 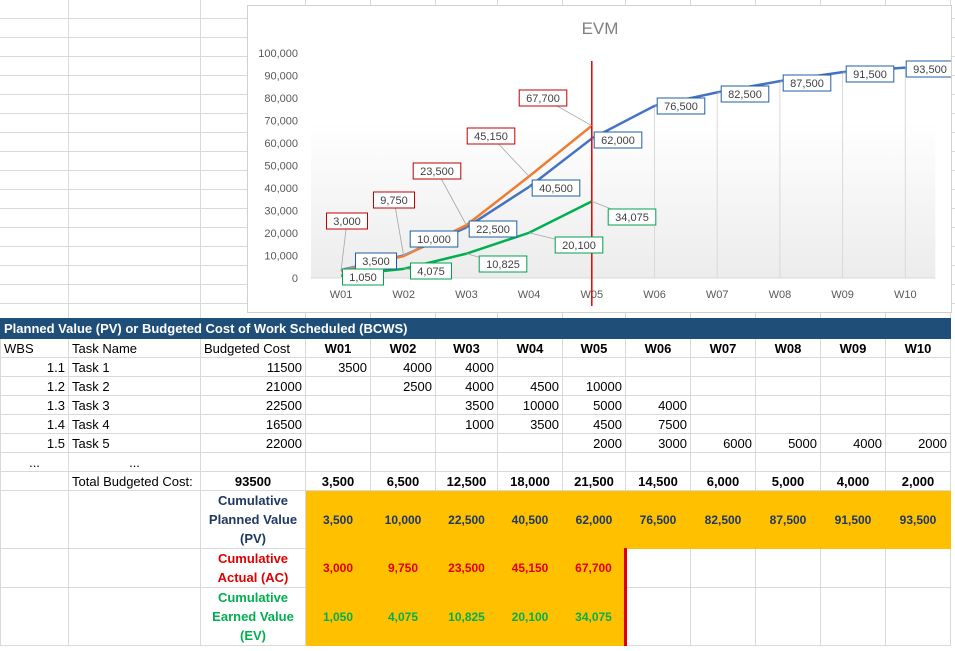 I want to click on cum-ev-value: 34,075, so click(x=594, y=616).